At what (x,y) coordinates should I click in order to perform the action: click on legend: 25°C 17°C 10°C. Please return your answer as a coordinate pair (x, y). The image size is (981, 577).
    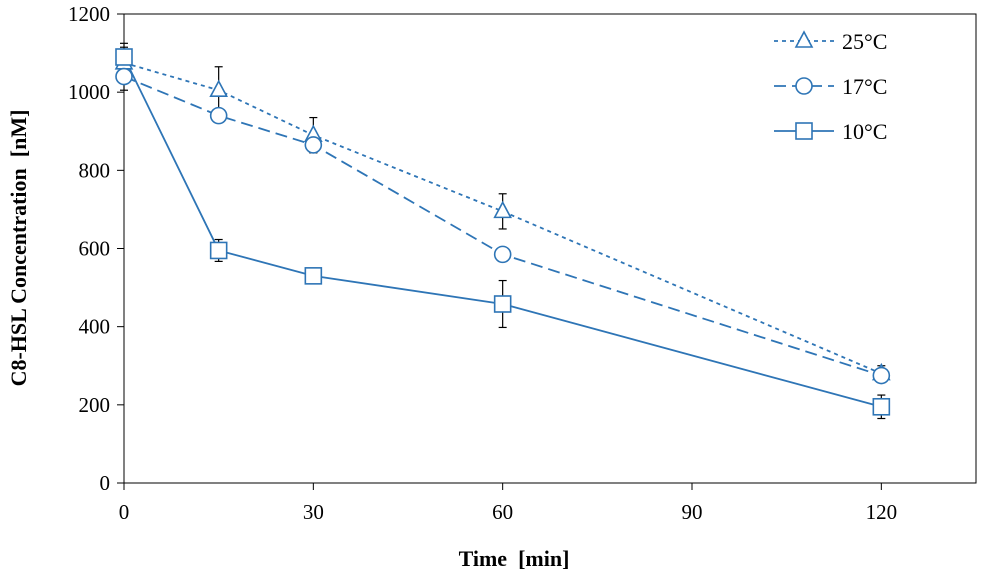
    Looking at the image, I should click on (830, 86).